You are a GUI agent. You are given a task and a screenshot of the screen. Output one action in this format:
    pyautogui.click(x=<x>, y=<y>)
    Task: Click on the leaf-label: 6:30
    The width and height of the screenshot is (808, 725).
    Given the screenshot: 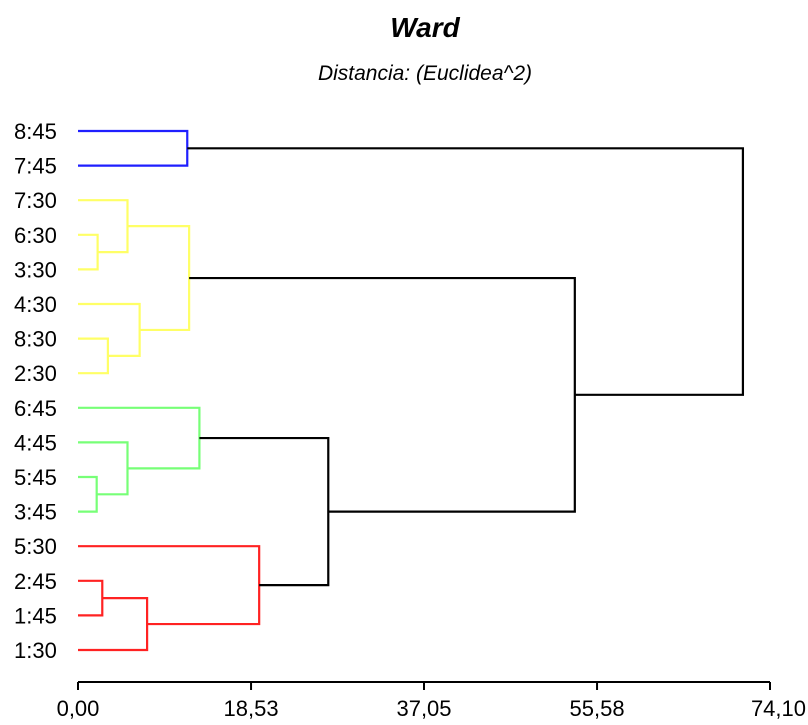 What is the action you would take?
    pyautogui.click(x=35, y=235)
    